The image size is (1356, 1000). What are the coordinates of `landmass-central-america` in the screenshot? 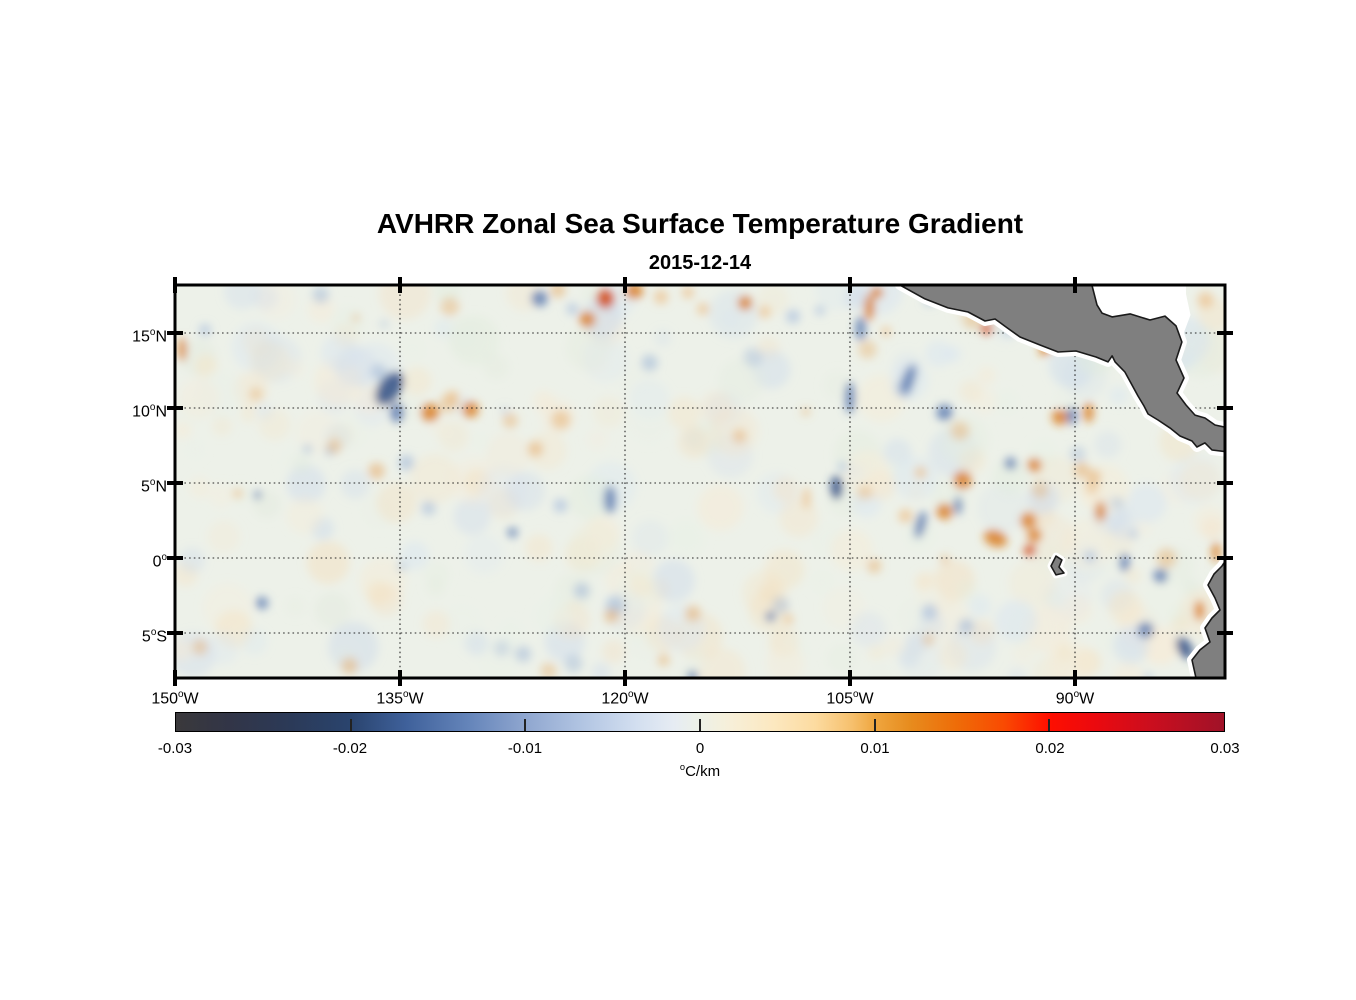 It's located at (1062, 369).